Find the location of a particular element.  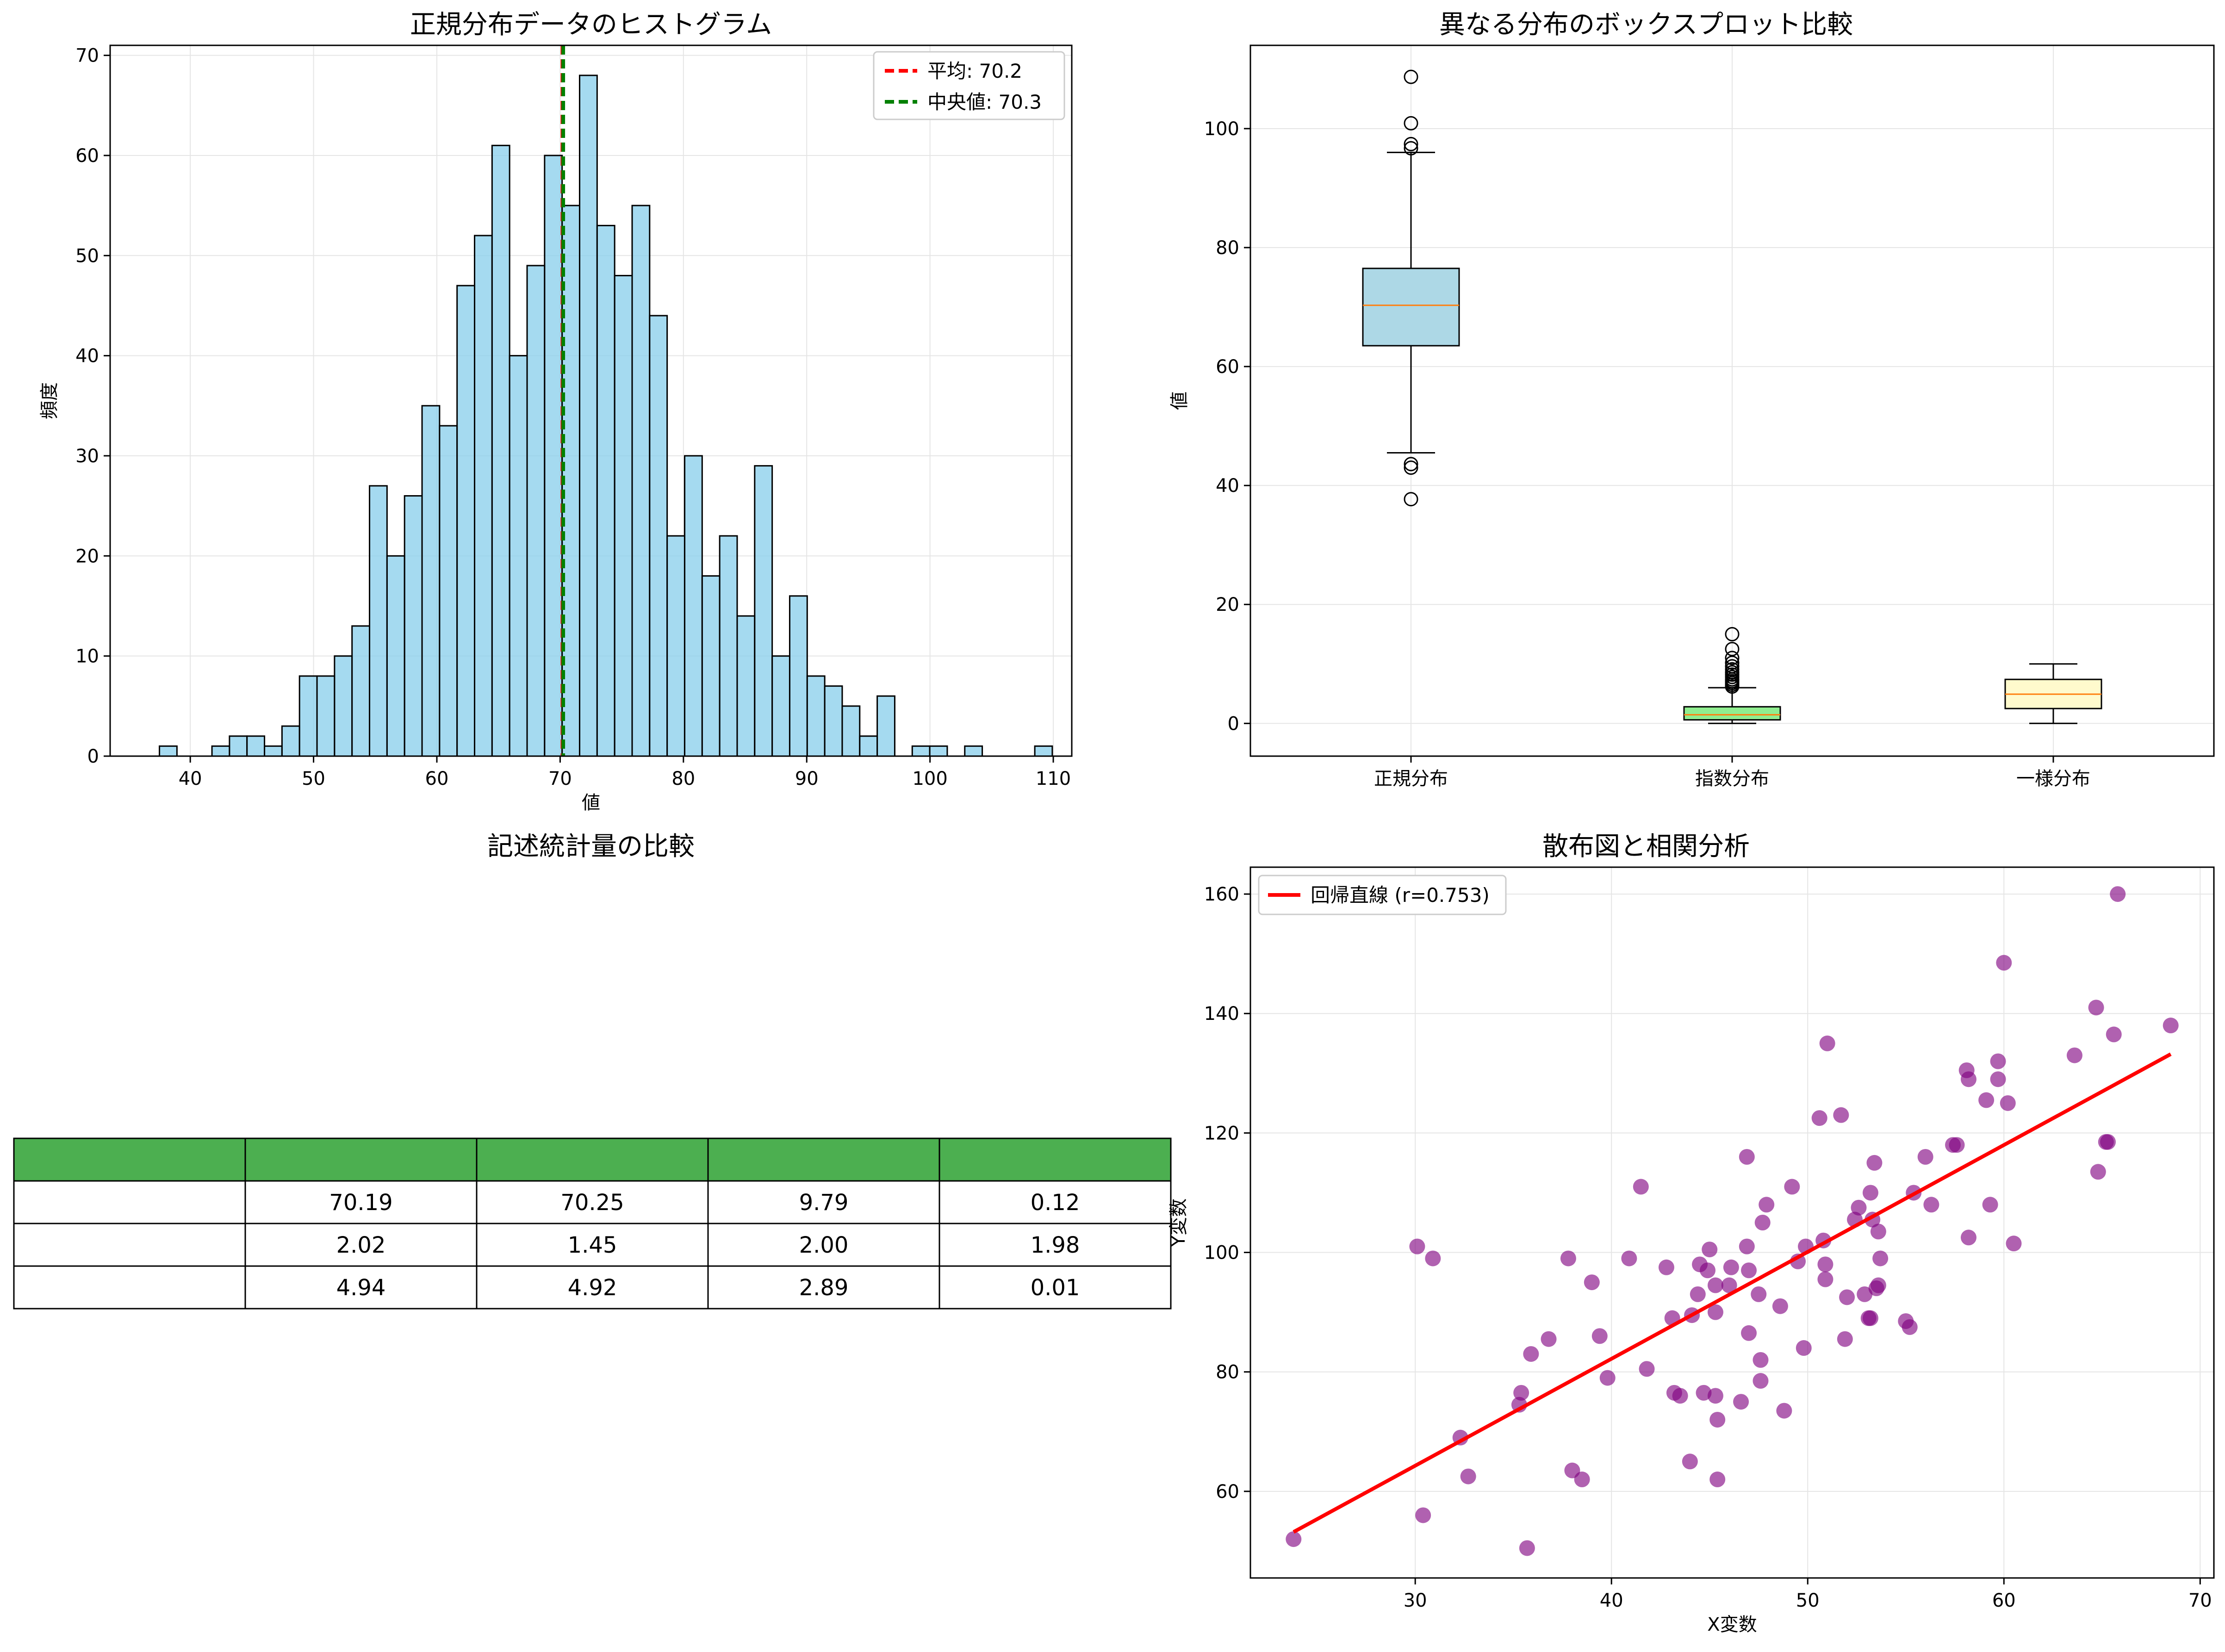

hist-x-tick-label: 110 is located at coordinates (1053, 778).